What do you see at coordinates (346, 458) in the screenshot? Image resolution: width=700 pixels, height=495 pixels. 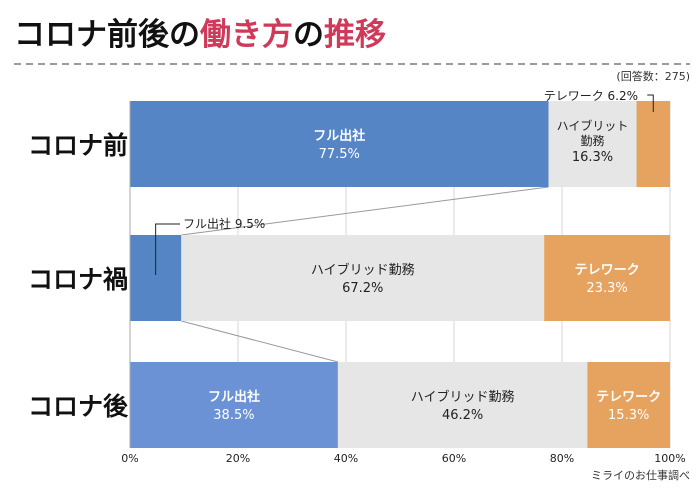 I see `x-tick-label: 40%` at bounding box center [346, 458].